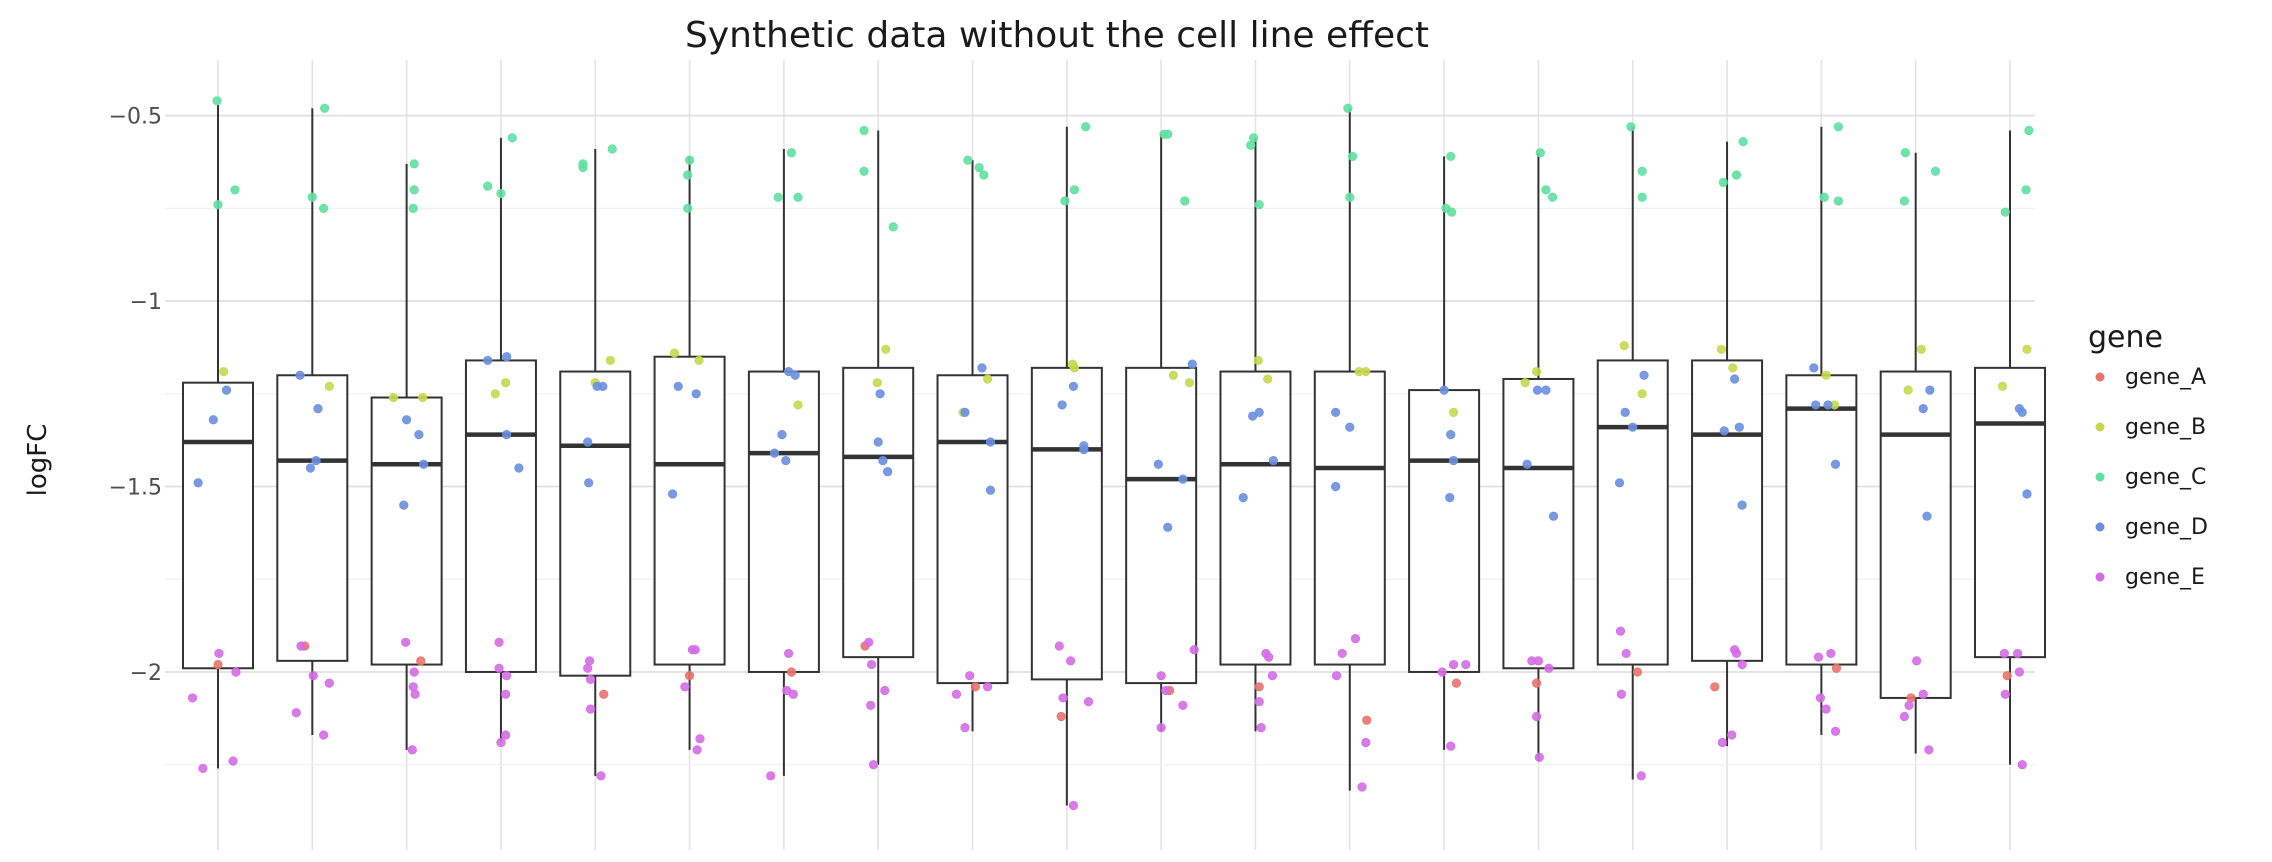 This screenshot has height=862, width=2272. I want to click on y-axis-label: logFC, so click(38, 460).